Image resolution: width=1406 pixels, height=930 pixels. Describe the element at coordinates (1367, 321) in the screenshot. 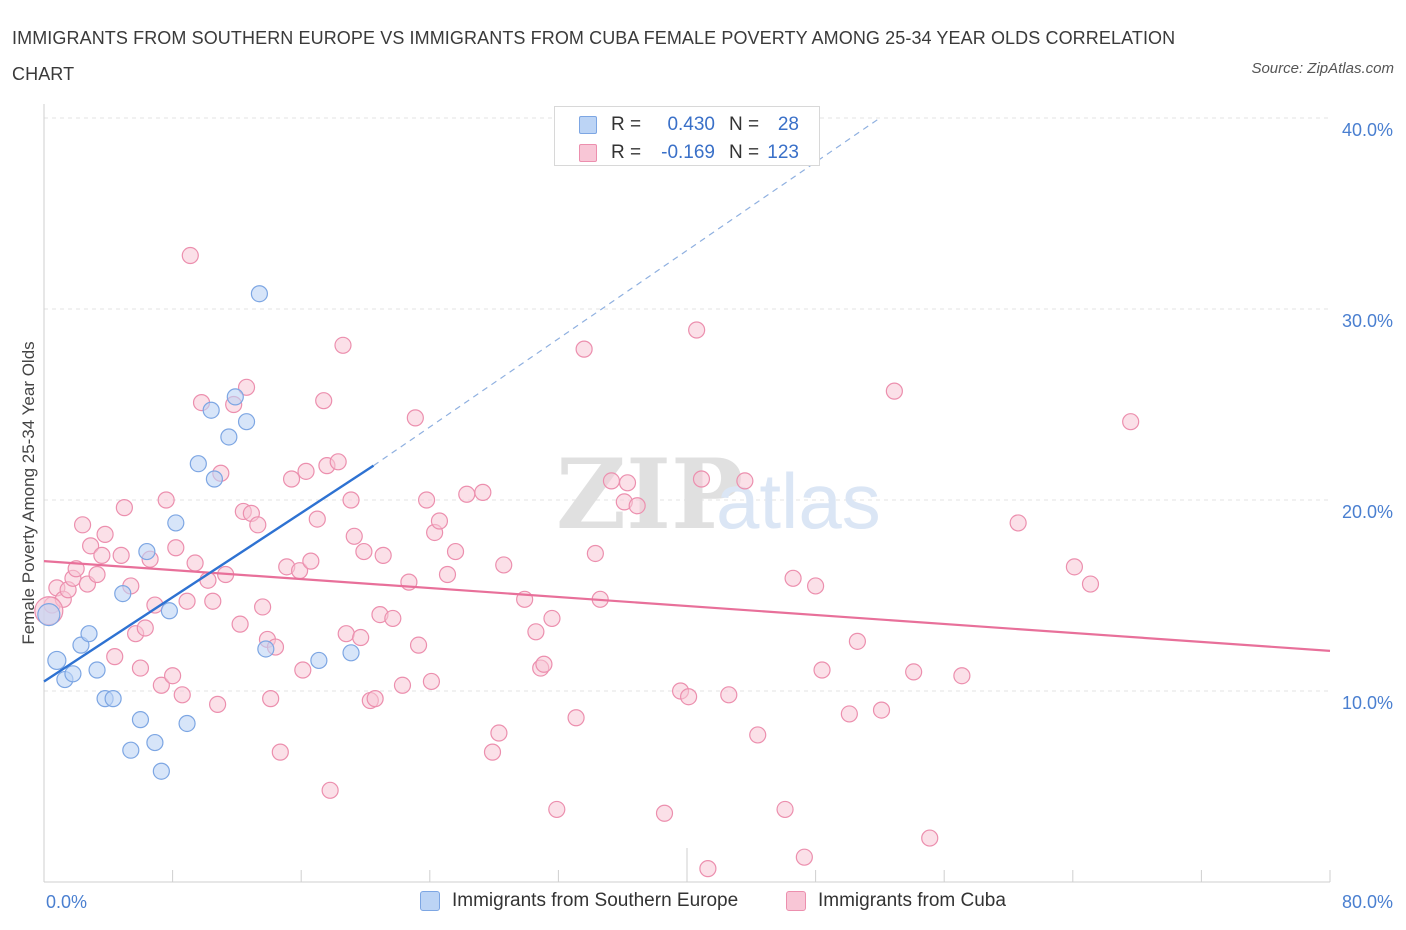

I see `y-tick-label: 30.0%` at that location.